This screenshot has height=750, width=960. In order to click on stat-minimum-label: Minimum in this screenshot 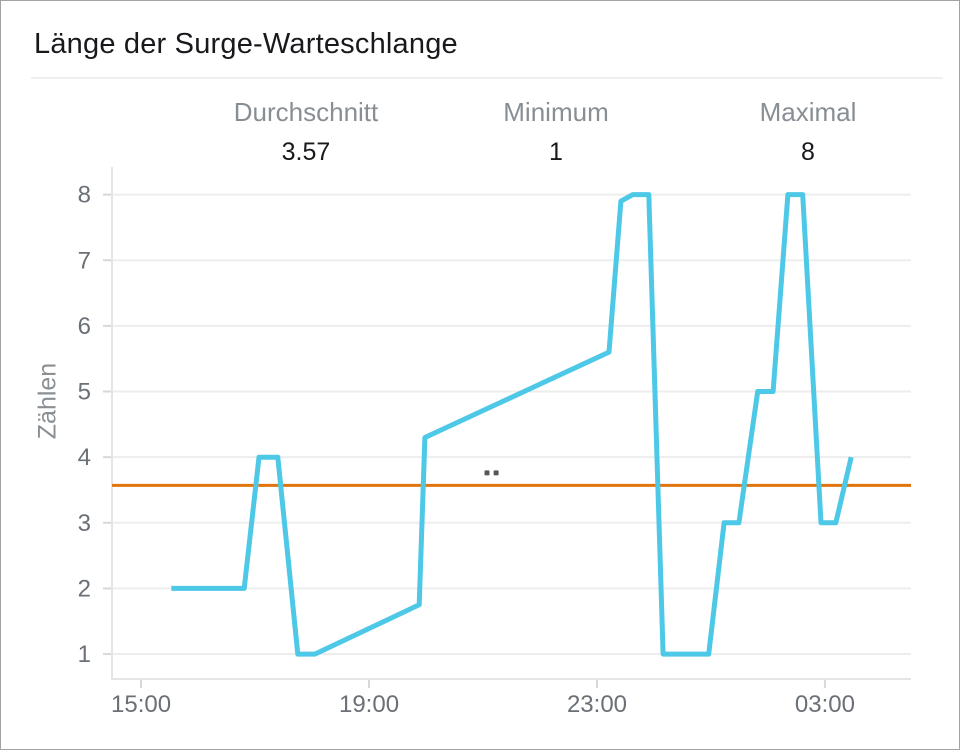, I will do `click(556, 112)`.